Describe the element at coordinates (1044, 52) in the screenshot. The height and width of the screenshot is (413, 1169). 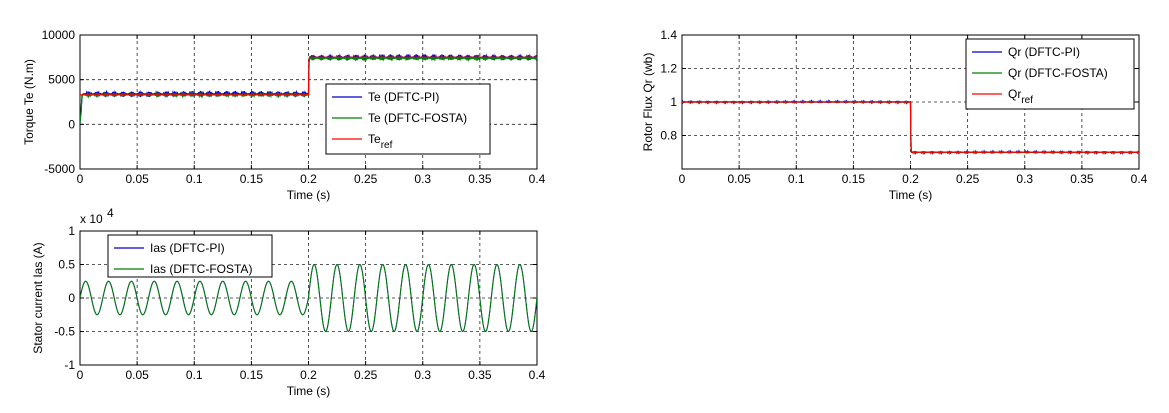
I see `legend-entry: Qr (DFTC-PI)` at that location.